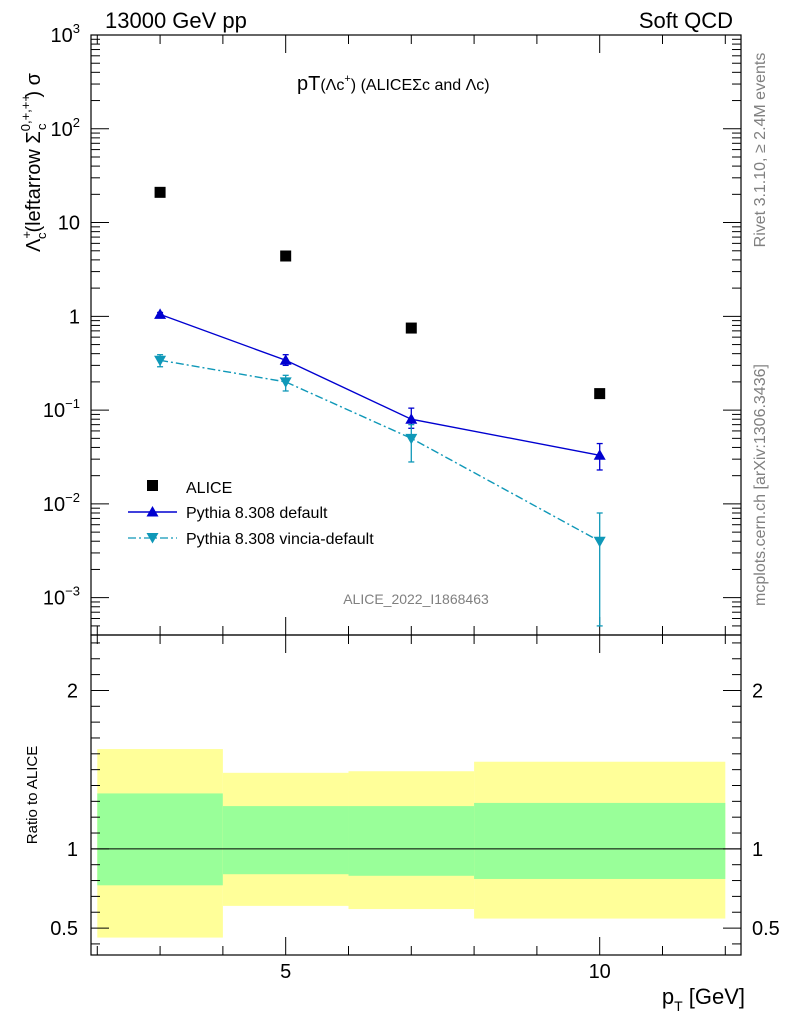 Image resolution: width=786 pixels, height=1024 pixels. What do you see at coordinates (308, 84) in the screenshot?
I see `title-main: pT` at bounding box center [308, 84].